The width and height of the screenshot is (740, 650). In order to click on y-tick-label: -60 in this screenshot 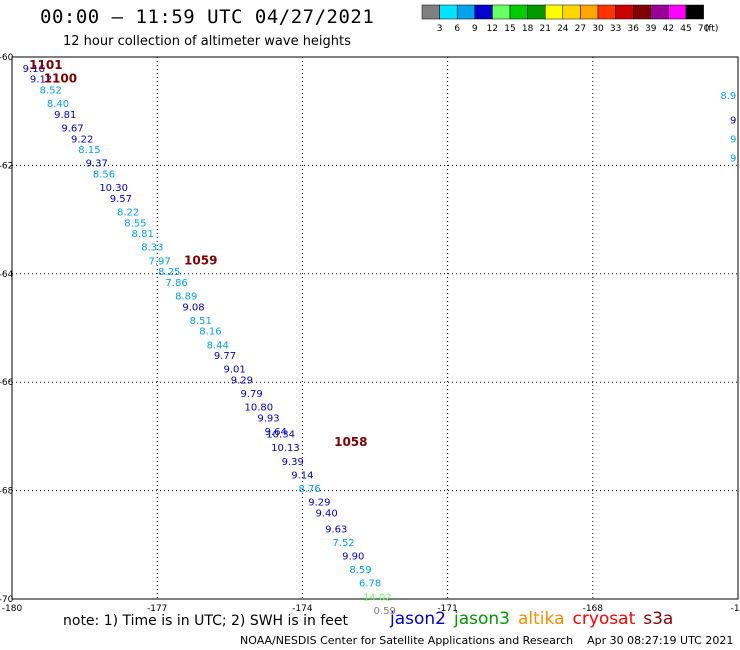, I will do `click(7, 58)`.